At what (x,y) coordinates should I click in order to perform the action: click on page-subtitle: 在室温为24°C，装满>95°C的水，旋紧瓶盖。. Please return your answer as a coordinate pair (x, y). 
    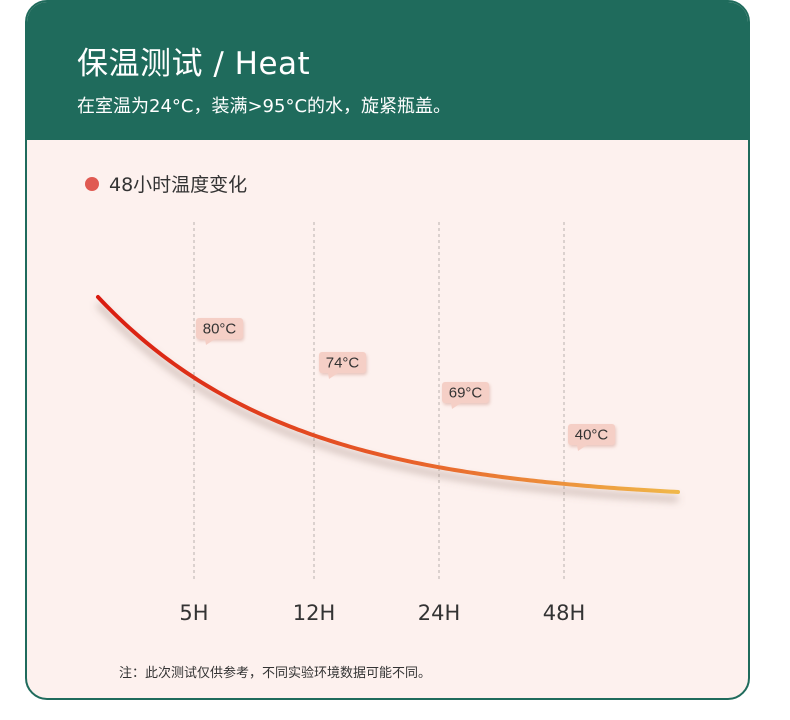
    Looking at the image, I should click on (264, 106).